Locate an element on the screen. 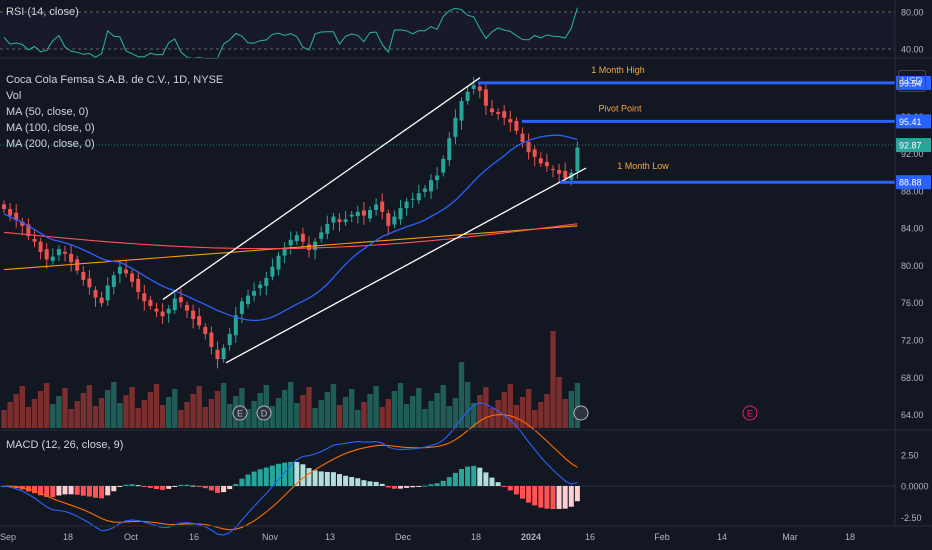  macd-signal-line is located at coordinates (290, 472).